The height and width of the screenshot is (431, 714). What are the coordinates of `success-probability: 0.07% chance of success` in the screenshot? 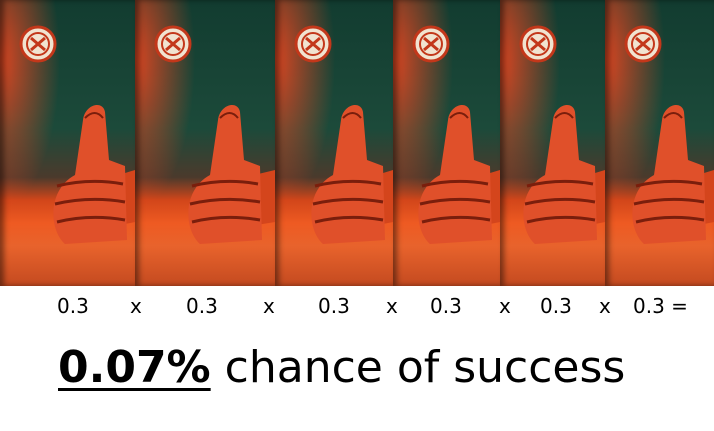 It's located at (341, 368).